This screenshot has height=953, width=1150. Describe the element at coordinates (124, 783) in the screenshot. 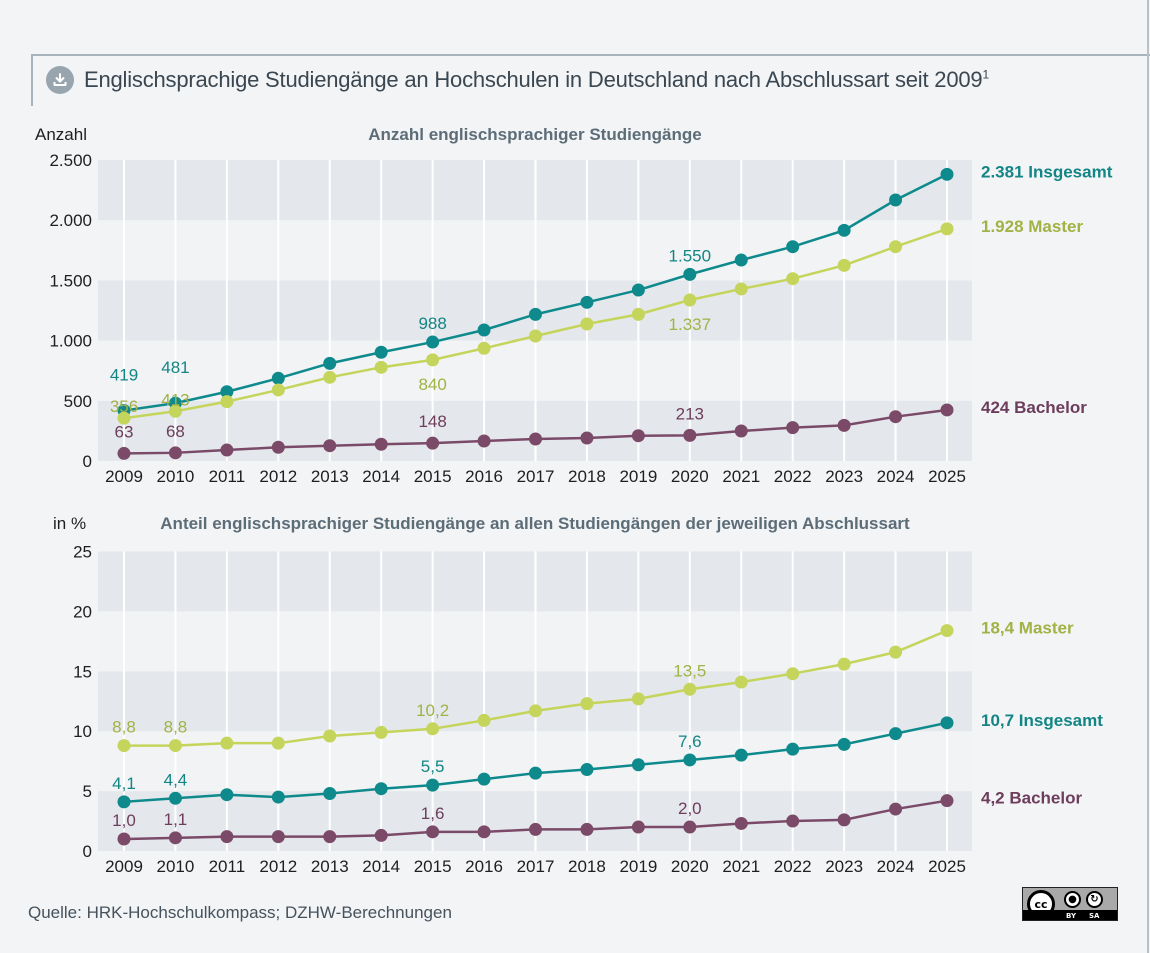

I see `data-label-insgesamt: 4,1` at that location.